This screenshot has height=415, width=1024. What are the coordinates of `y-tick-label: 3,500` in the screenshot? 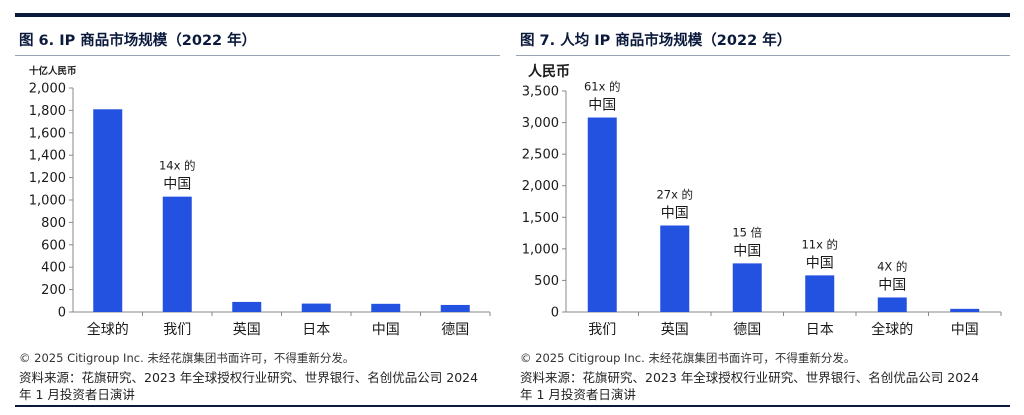 It's located at (540, 92).